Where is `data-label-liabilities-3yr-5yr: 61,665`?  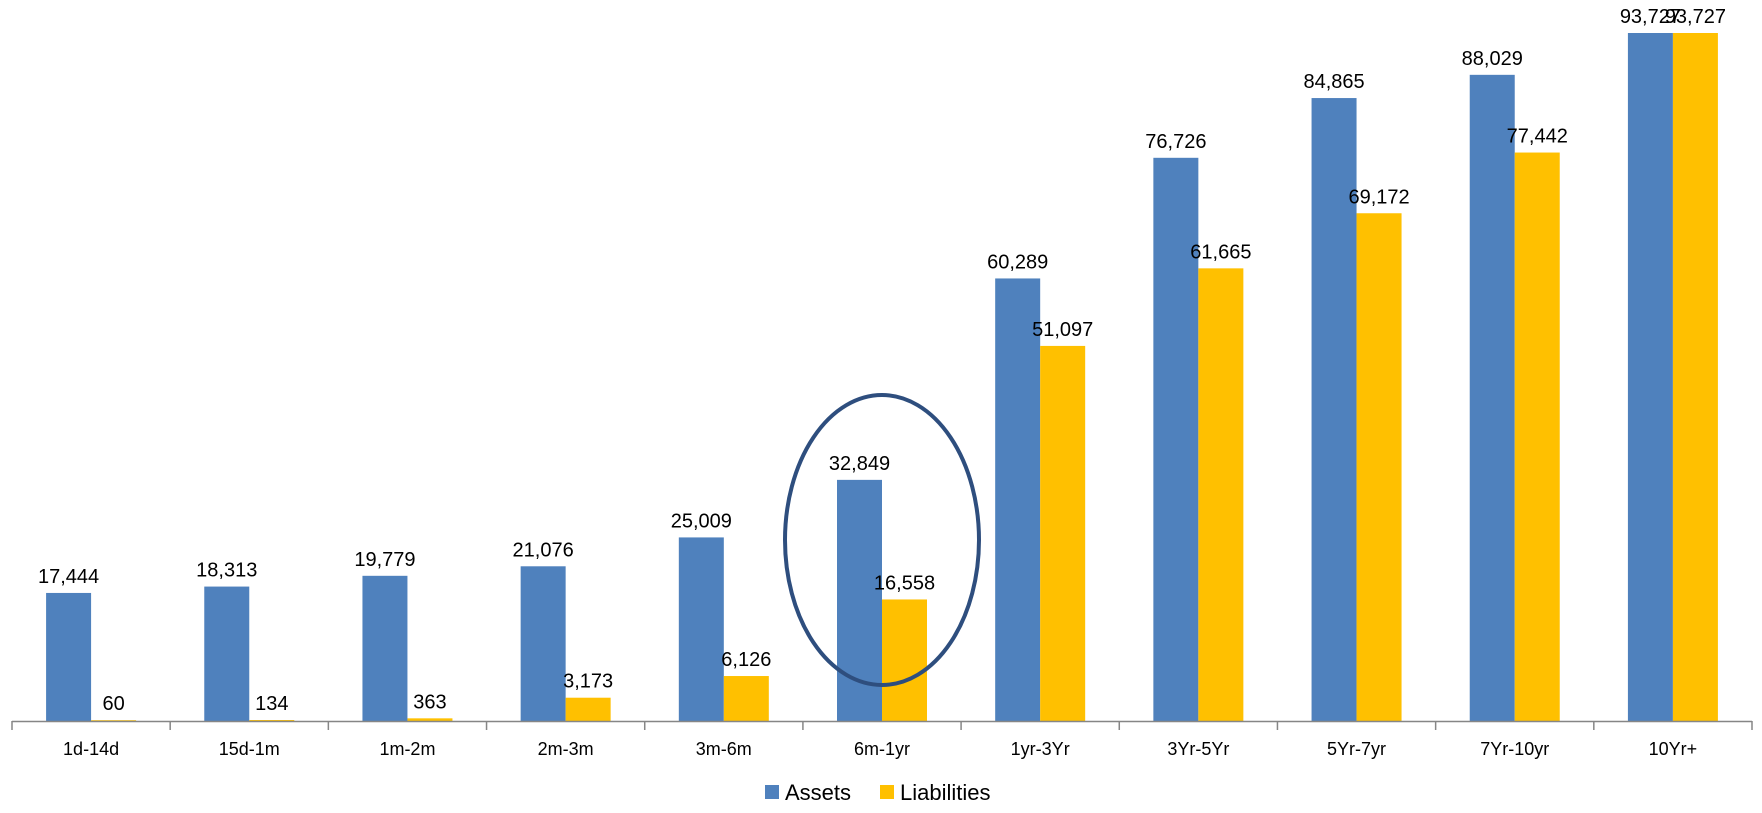
data-label-liabilities-3yr-5yr: 61,665 is located at coordinates (1220, 252).